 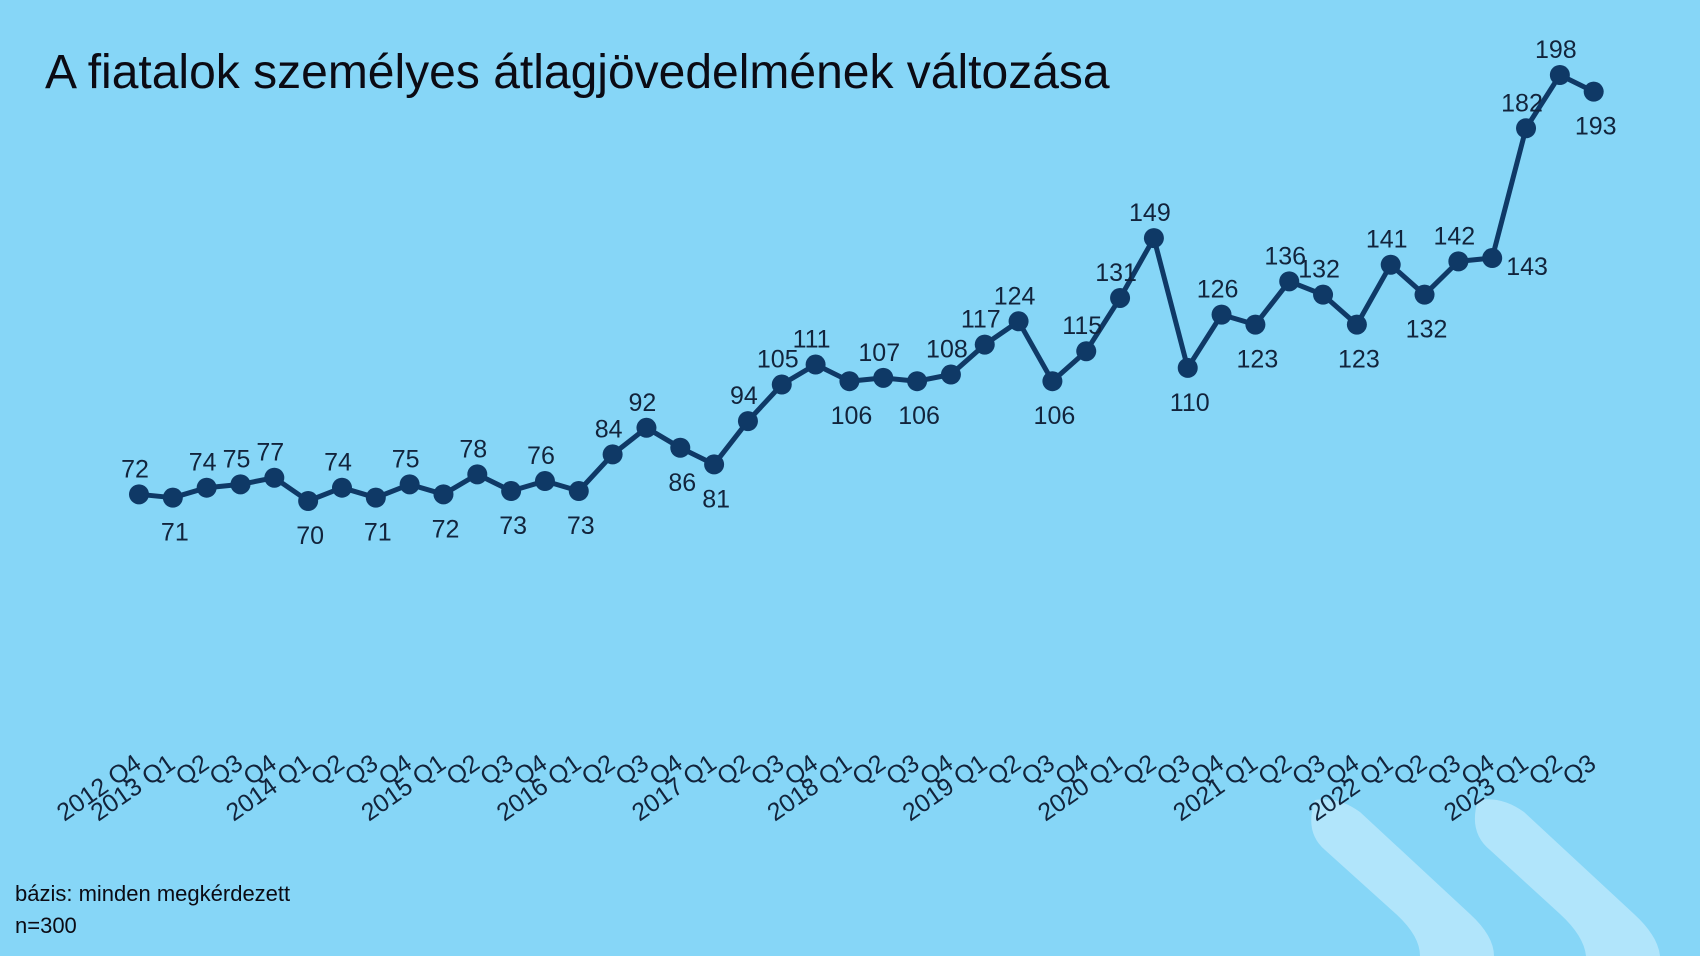 What do you see at coordinates (270, 453) in the screenshot?
I see `data-label: 77` at bounding box center [270, 453].